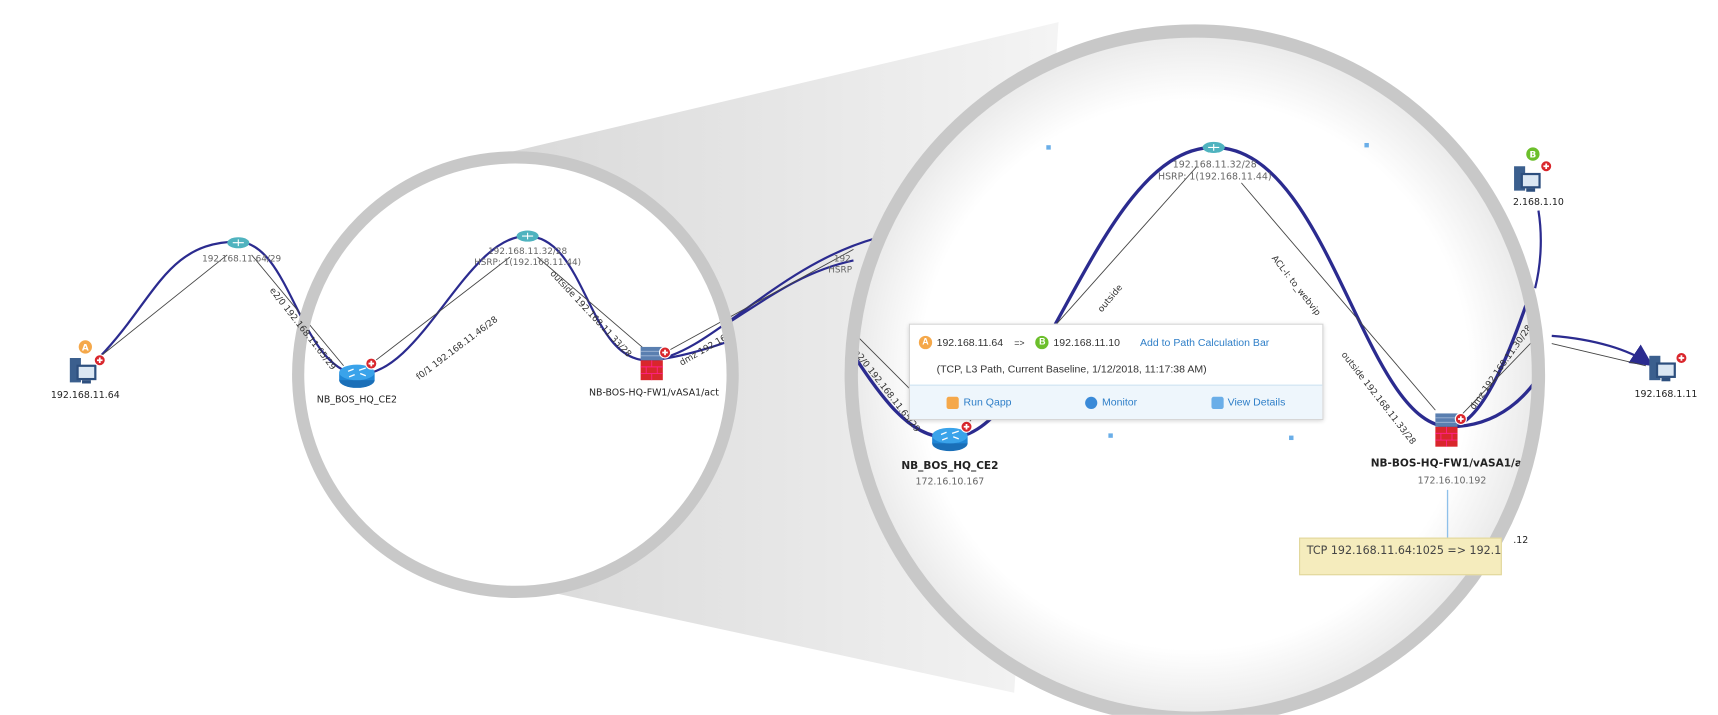 This screenshot has width=1718, height=715. Describe the element at coordinates (950, 439) in the screenshot. I see `router-icon` at that location.